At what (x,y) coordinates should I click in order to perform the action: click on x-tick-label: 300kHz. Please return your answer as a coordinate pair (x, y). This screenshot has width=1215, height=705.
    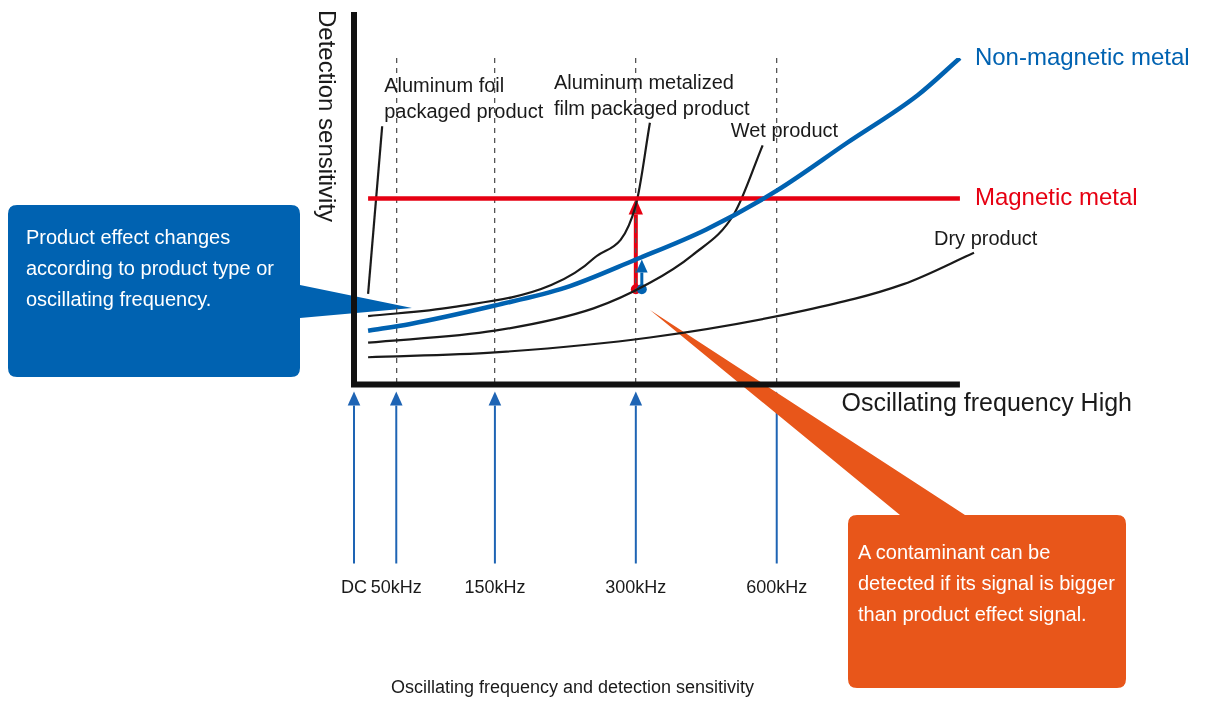
    Looking at the image, I should click on (636, 587).